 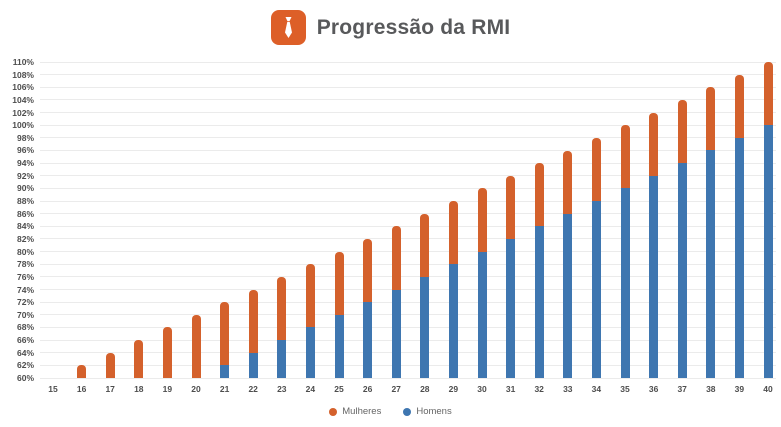 I want to click on legend: Mulheres Homens, so click(x=390, y=411).